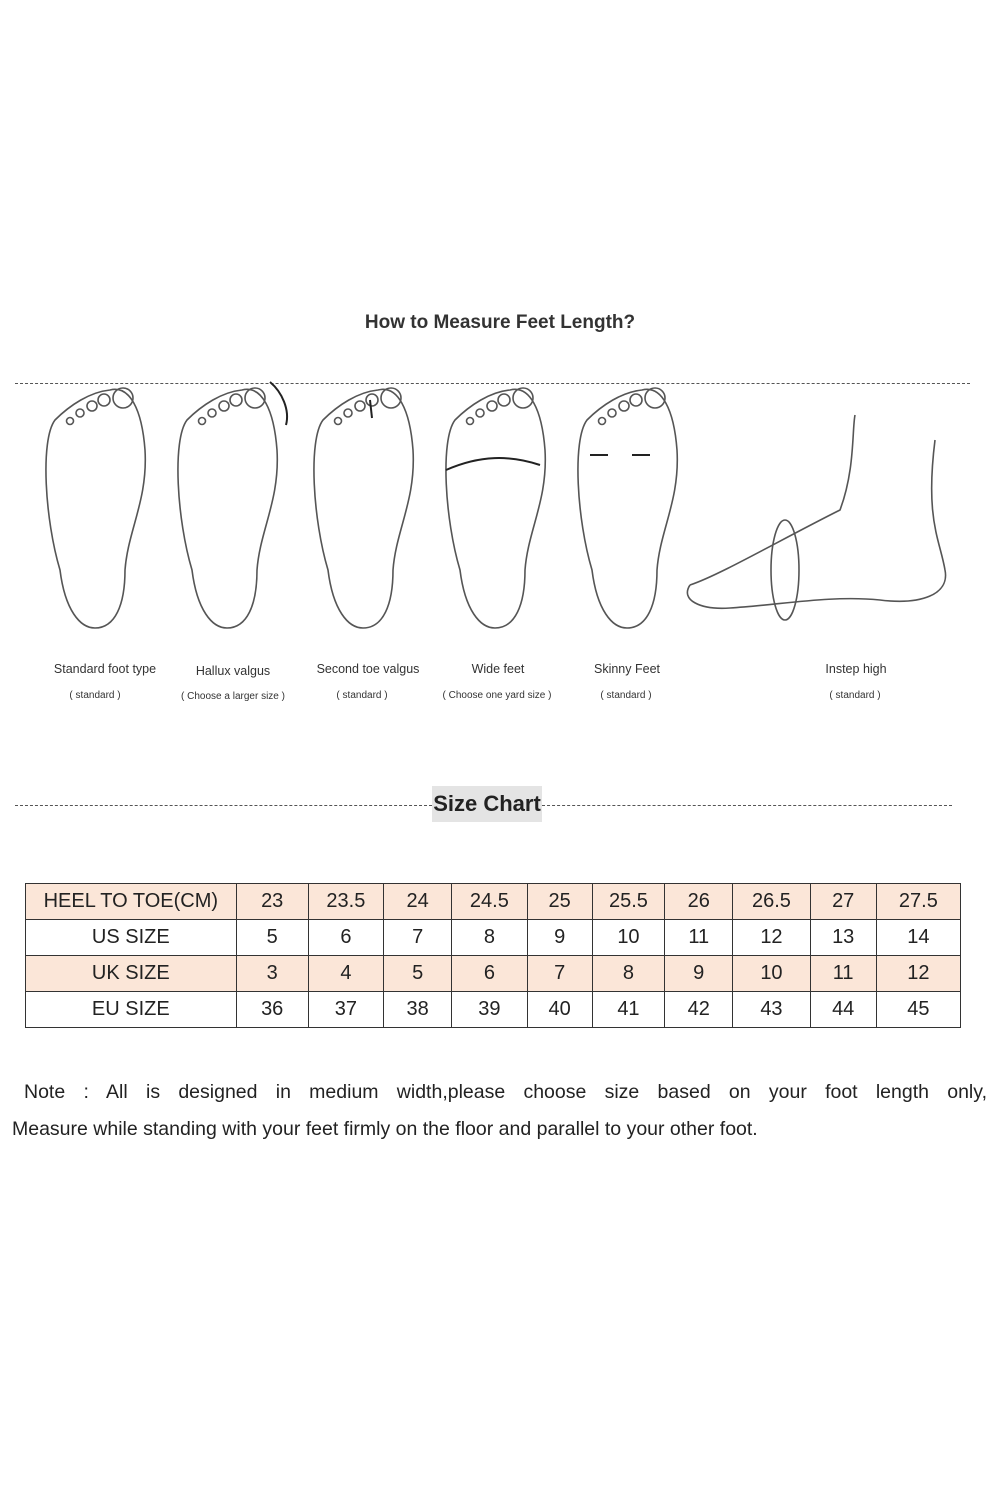 The height and width of the screenshot is (1500, 1000). Describe the element at coordinates (272, 1009) in the screenshot. I see `table-cell: 36` at that location.